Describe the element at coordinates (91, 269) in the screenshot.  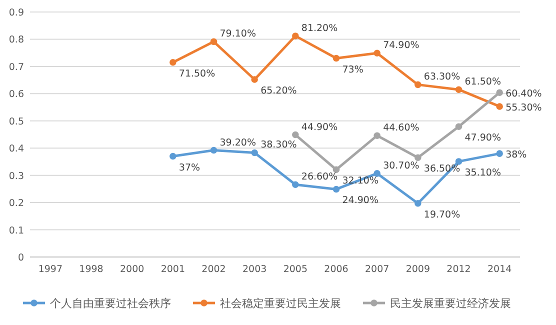
I see `x-tick-label: 1998` at that location.